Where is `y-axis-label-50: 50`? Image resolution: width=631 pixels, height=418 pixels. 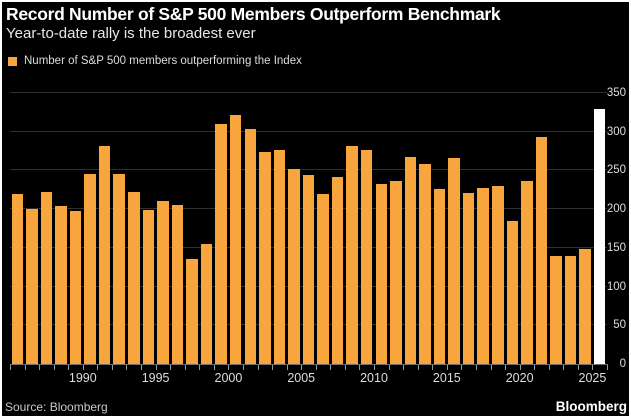
y-axis-label-50: 50 is located at coordinates (619, 325).